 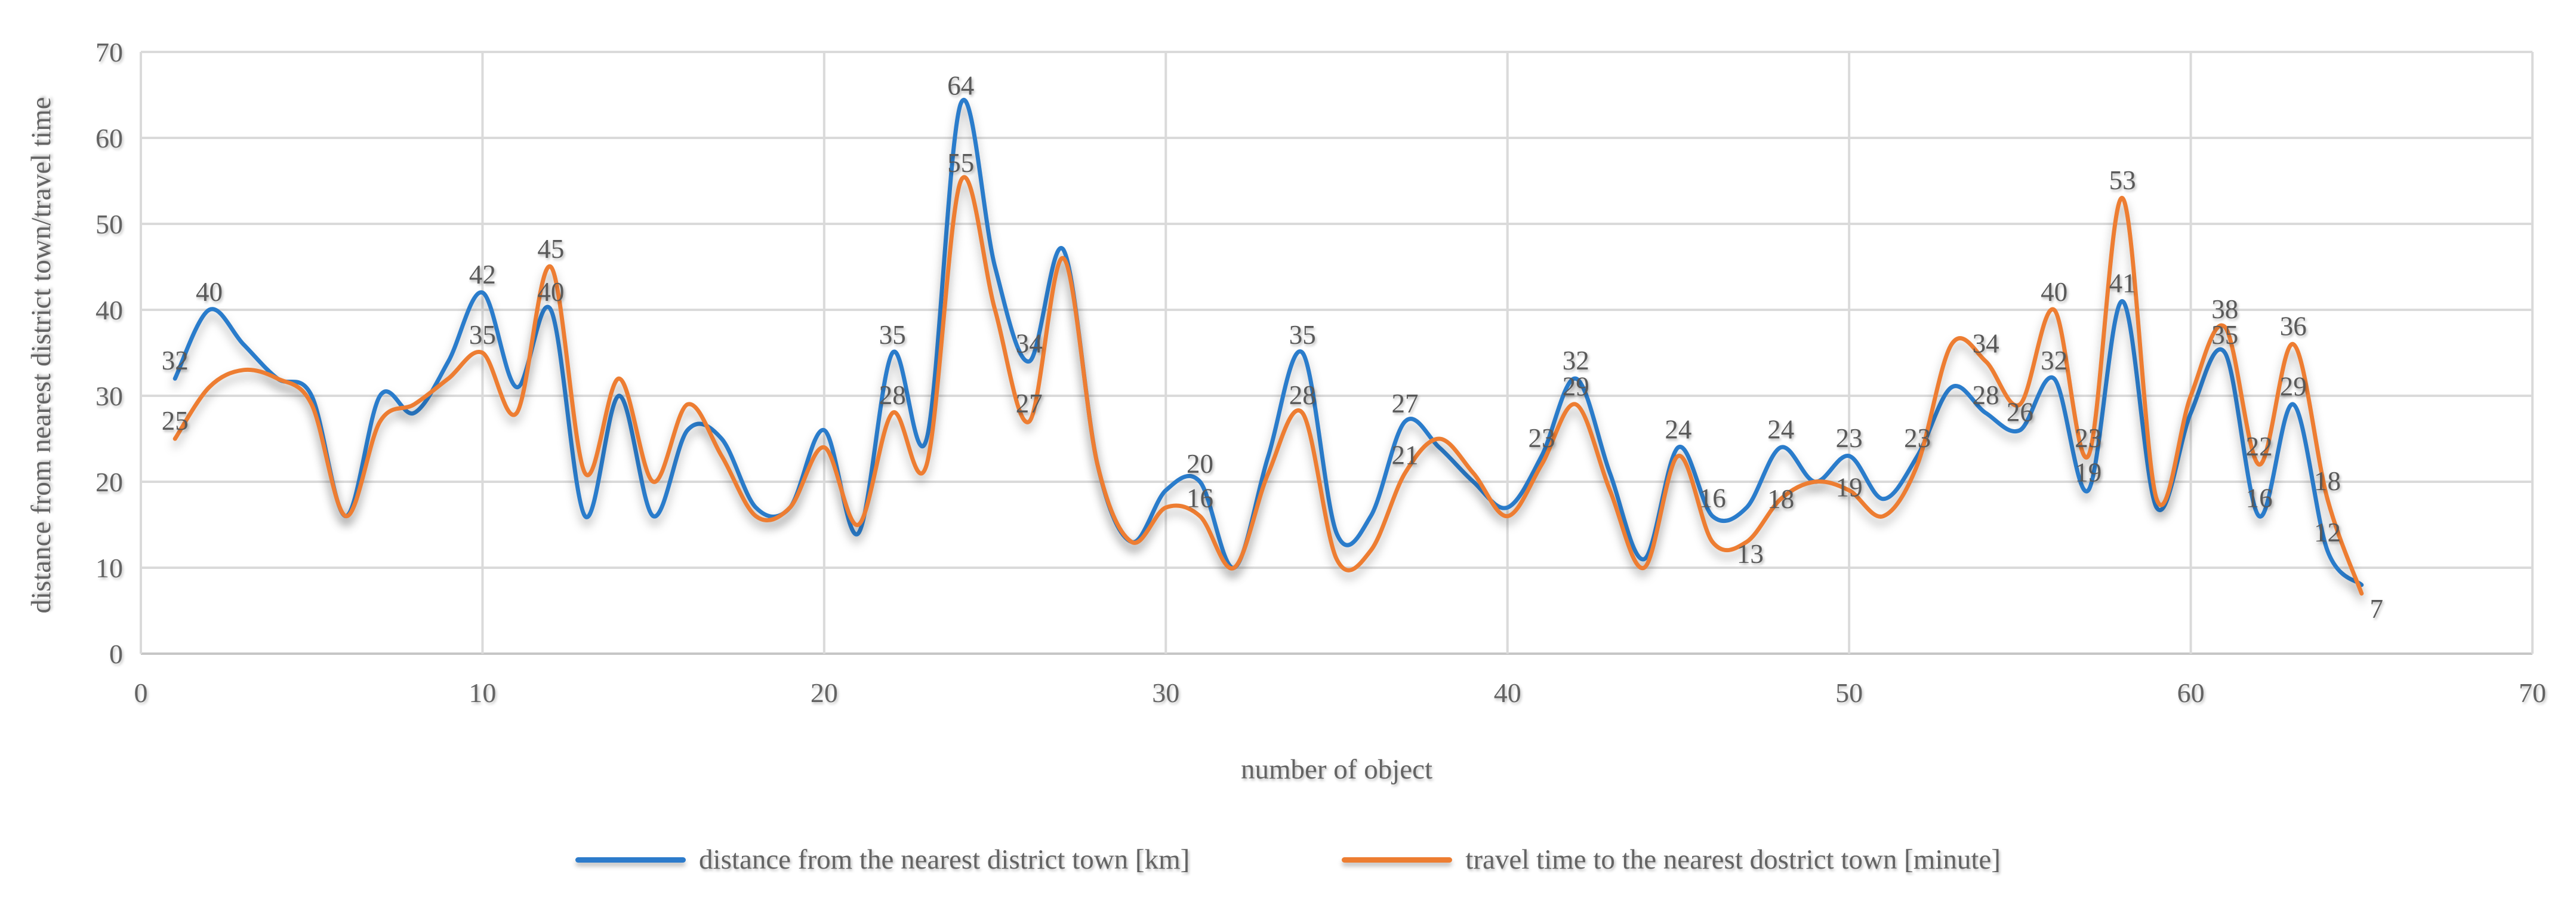 What do you see at coordinates (960, 85) in the screenshot?
I see `point-label: 64` at bounding box center [960, 85].